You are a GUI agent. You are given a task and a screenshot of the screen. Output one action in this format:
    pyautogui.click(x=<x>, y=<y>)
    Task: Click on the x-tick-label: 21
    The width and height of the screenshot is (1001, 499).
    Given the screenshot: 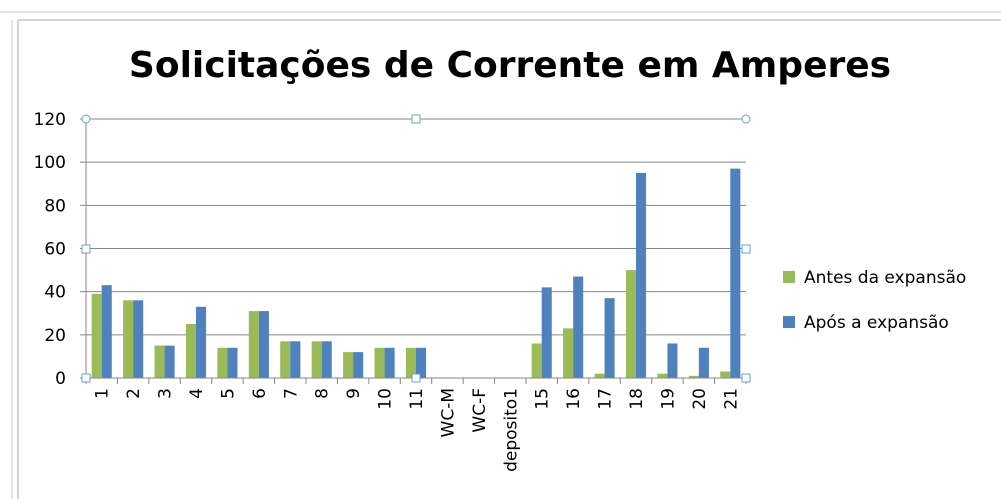 What is the action you would take?
    pyautogui.click(x=731, y=399)
    